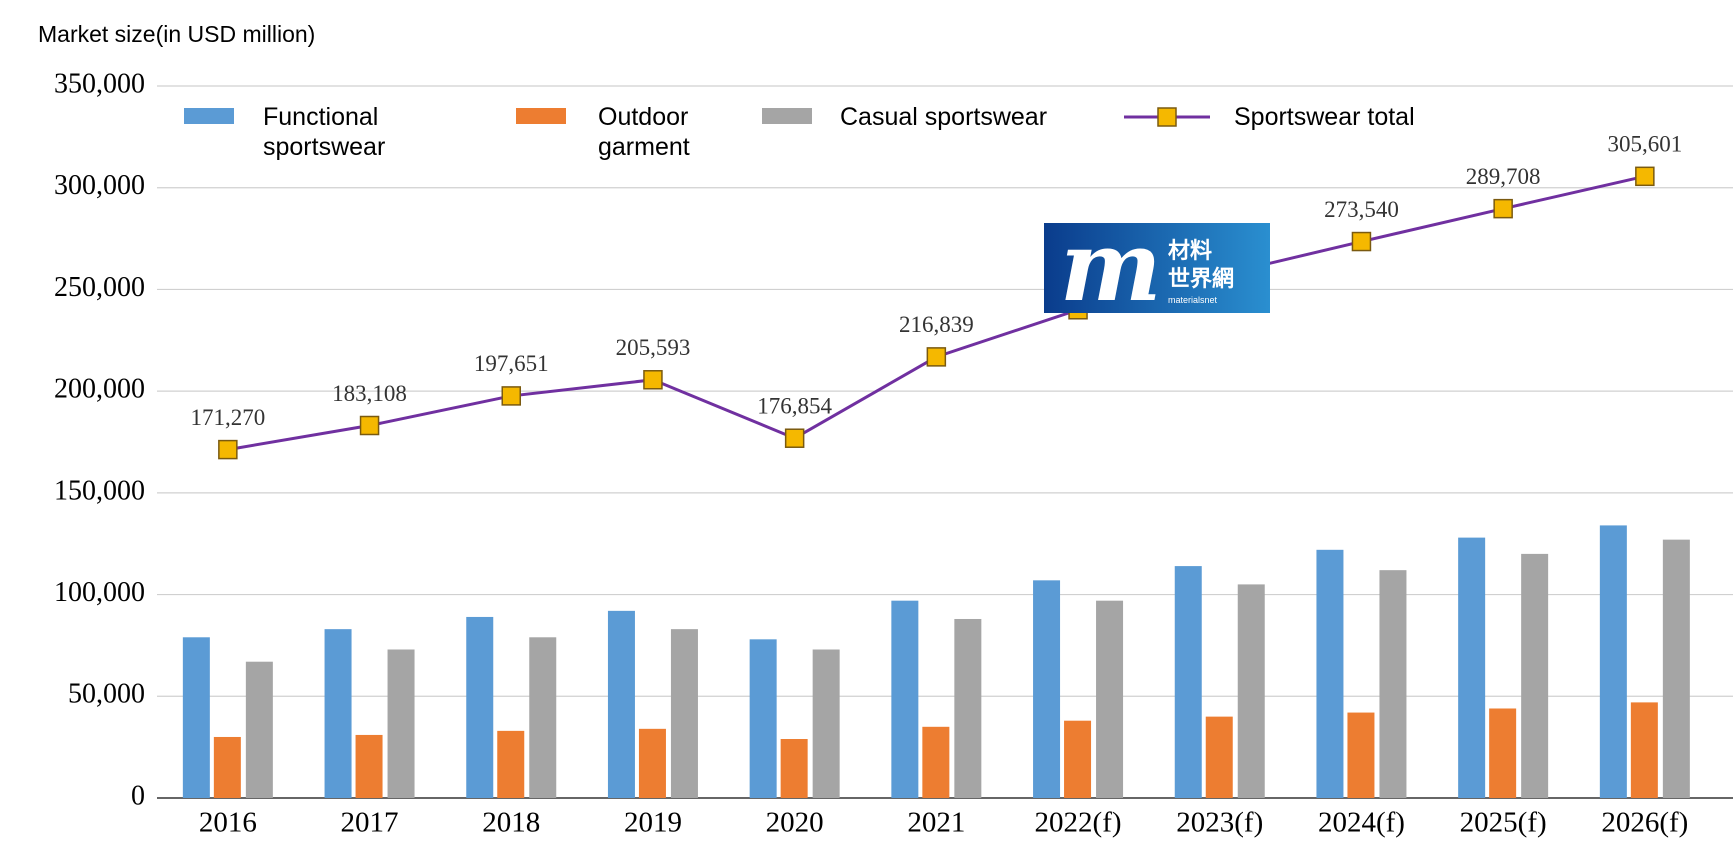  Describe the element at coordinates (1111, 266) in the screenshot. I see `watermark-logo: m` at that location.